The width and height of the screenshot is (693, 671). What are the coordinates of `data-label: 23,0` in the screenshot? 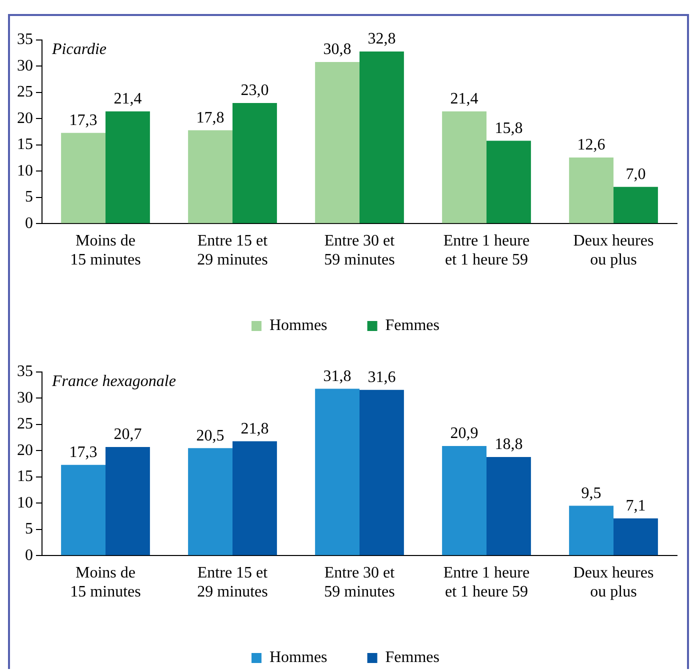 It's located at (254, 91).